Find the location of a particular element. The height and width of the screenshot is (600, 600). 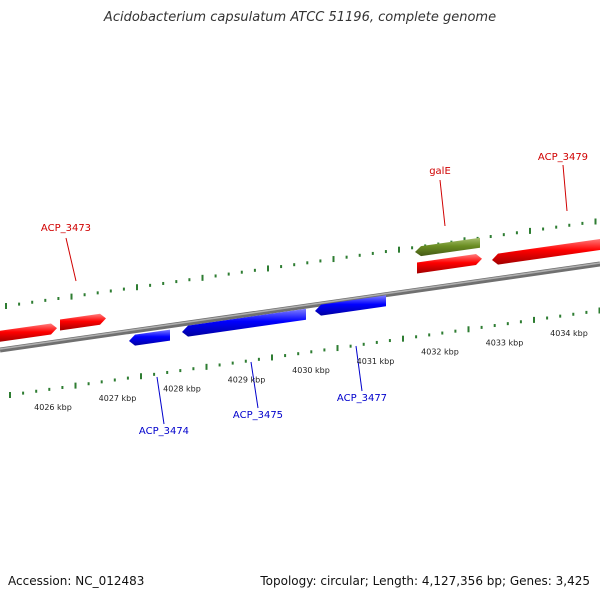

scale-label: 4029 kbp is located at coordinates (247, 379).